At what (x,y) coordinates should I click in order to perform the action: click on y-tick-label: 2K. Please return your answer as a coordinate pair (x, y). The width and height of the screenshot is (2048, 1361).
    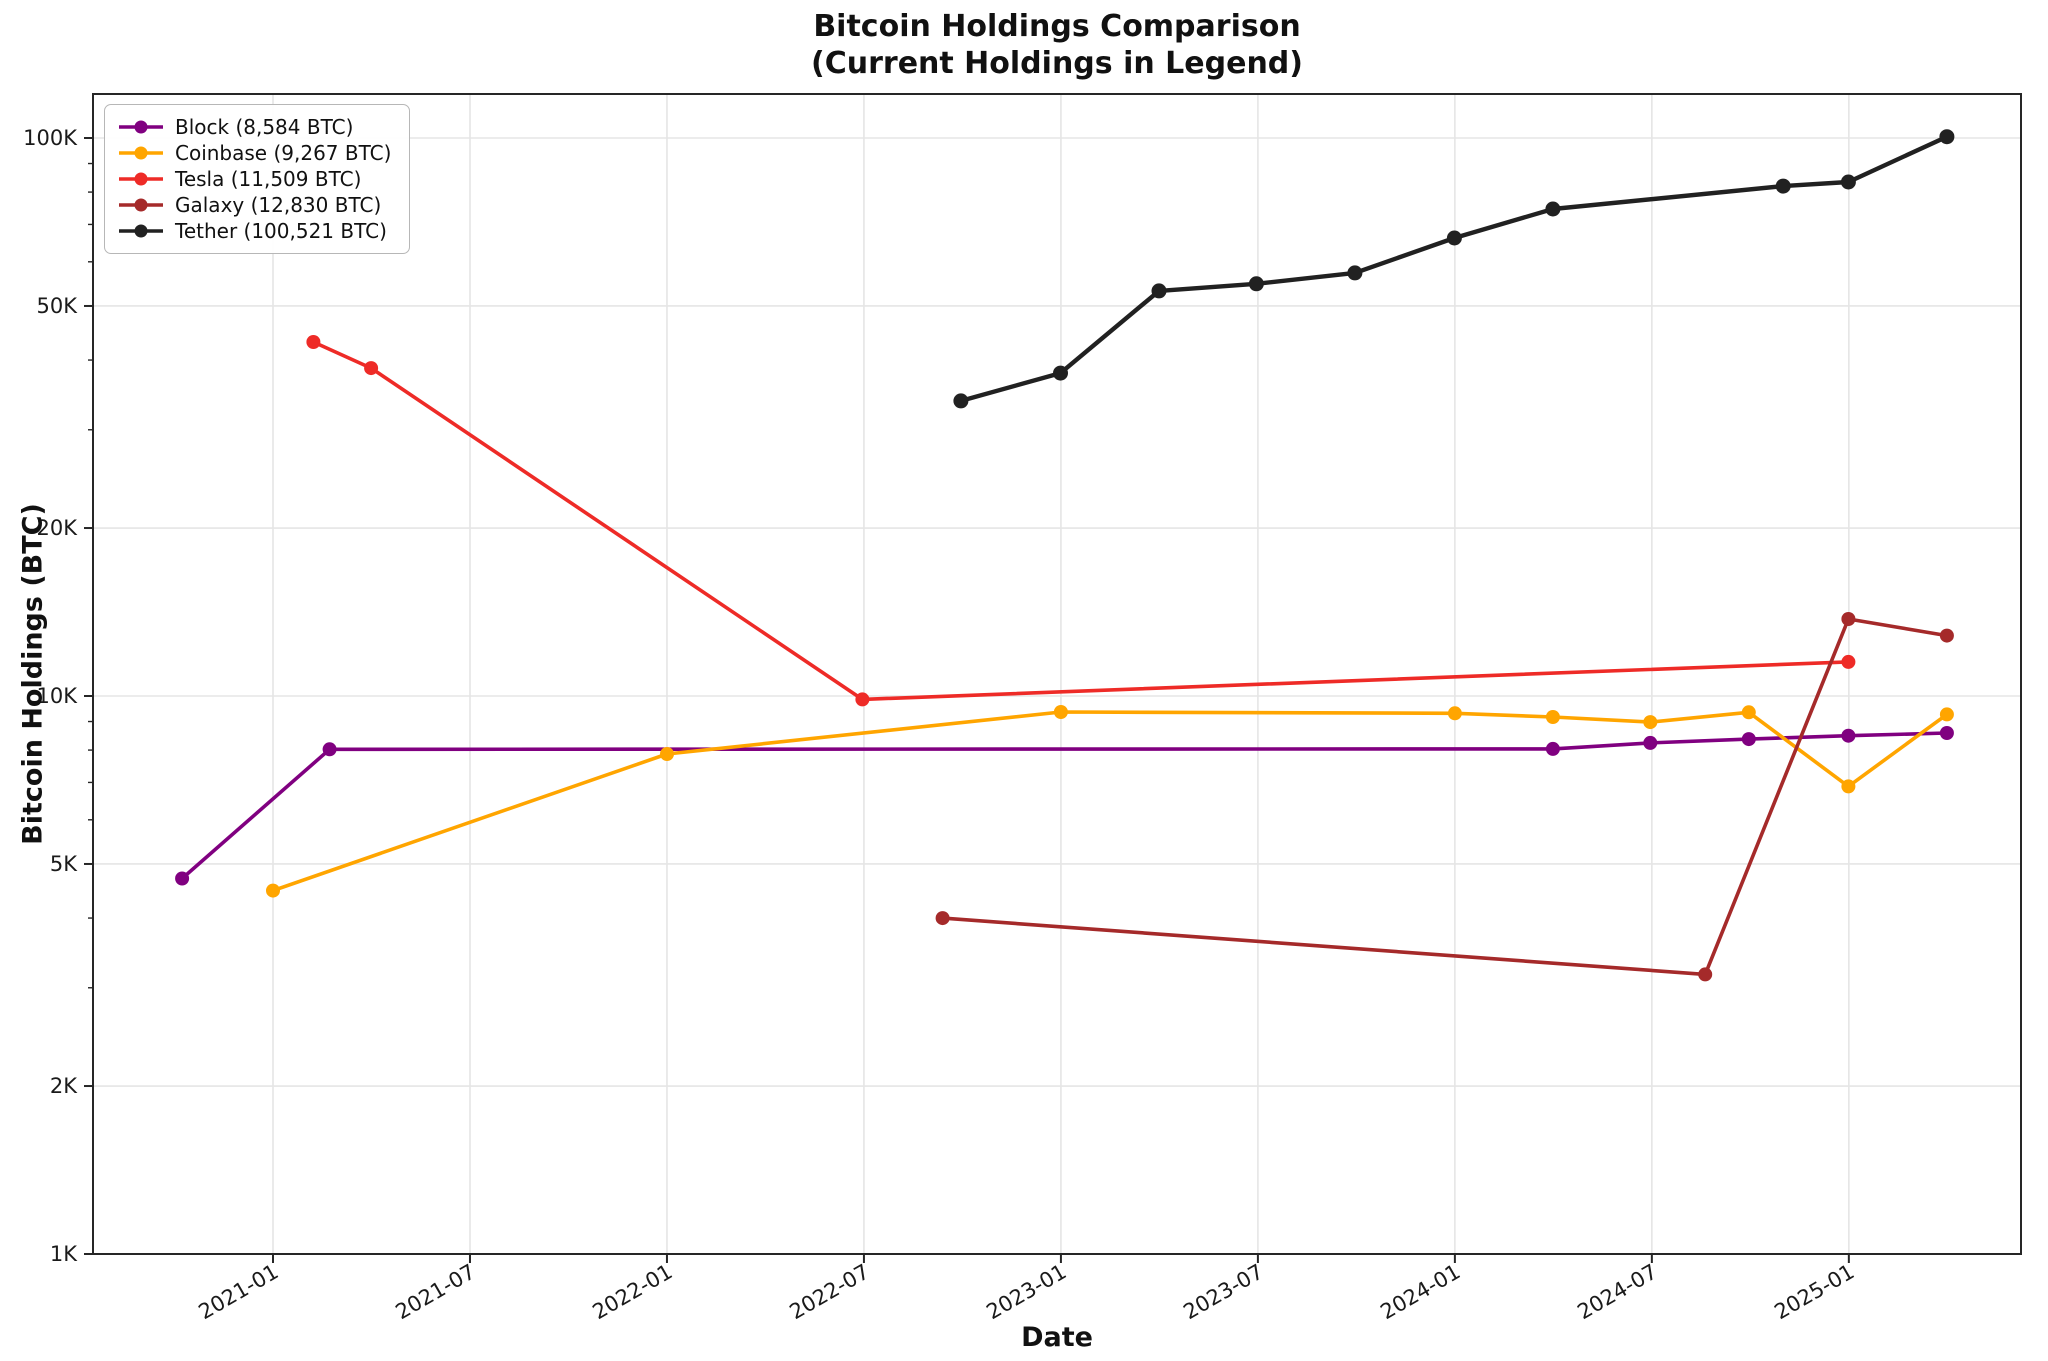
    Looking at the image, I should click on (64, 1086).